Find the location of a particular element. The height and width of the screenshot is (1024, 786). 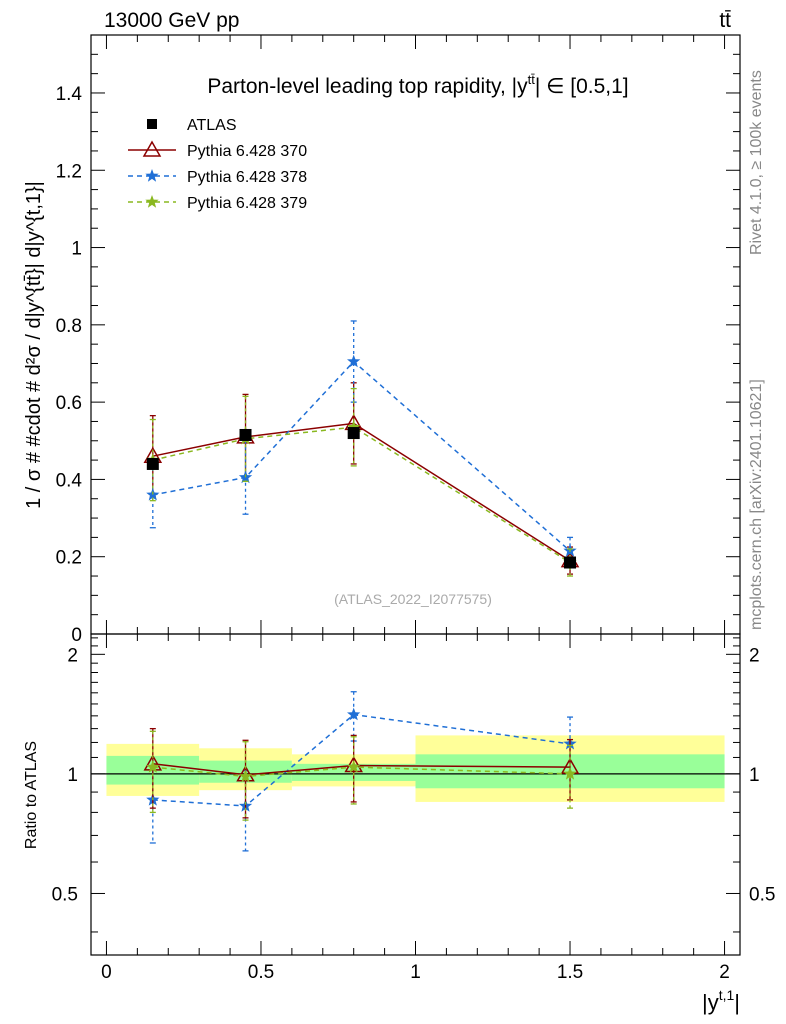

main-y-tick-label: 0.6 is located at coordinates (69, 403).